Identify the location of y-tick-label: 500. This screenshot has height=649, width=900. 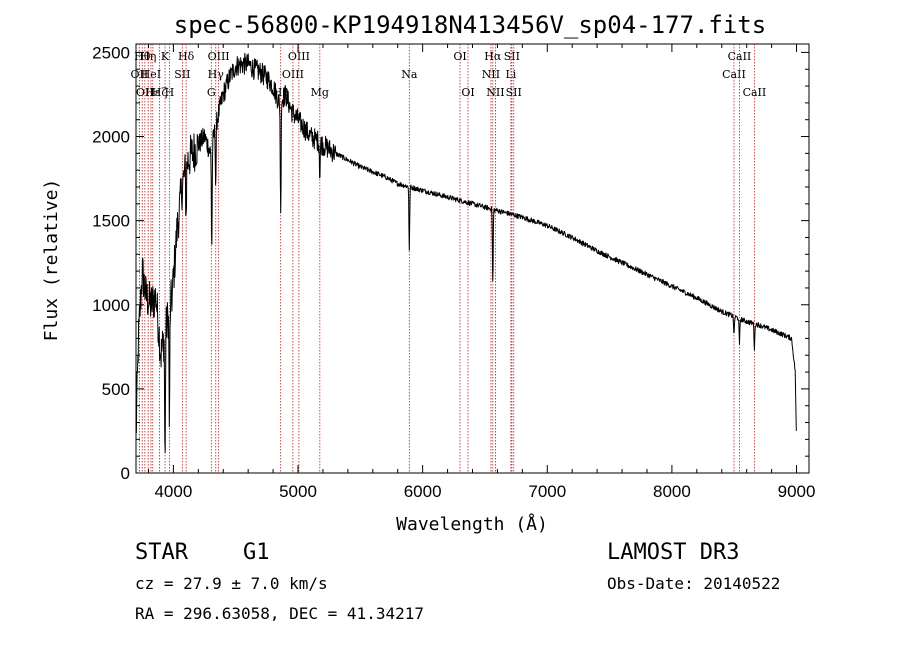
(116, 389).